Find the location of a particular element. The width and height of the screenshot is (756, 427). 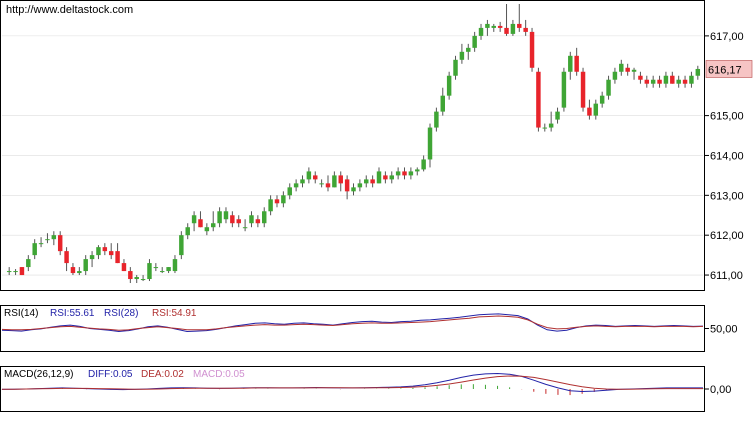

last-price-box is located at coordinates (729, 69).